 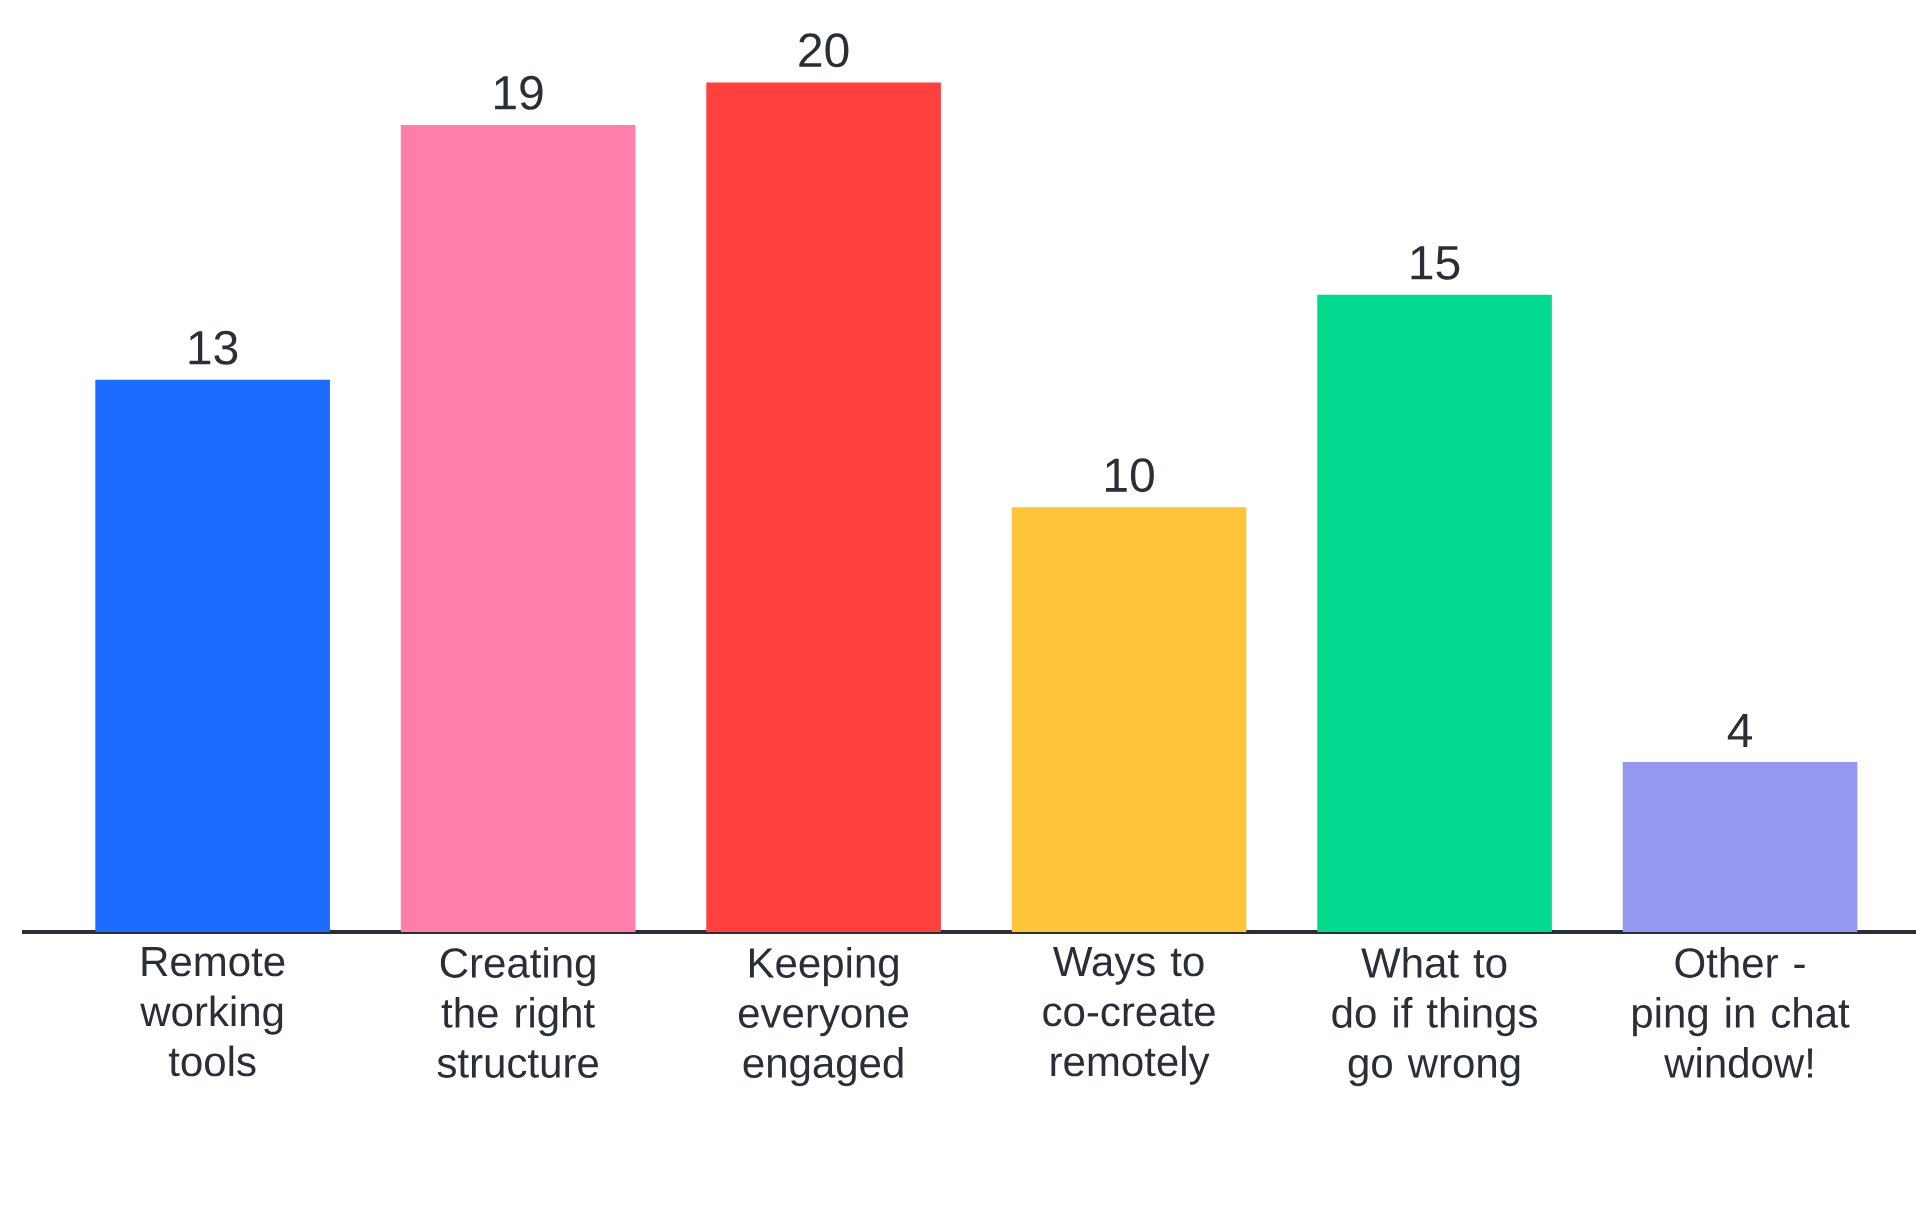 What do you see at coordinates (213, 347) in the screenshot?
I see `data-label: 13` at bounding box center [213, 347].